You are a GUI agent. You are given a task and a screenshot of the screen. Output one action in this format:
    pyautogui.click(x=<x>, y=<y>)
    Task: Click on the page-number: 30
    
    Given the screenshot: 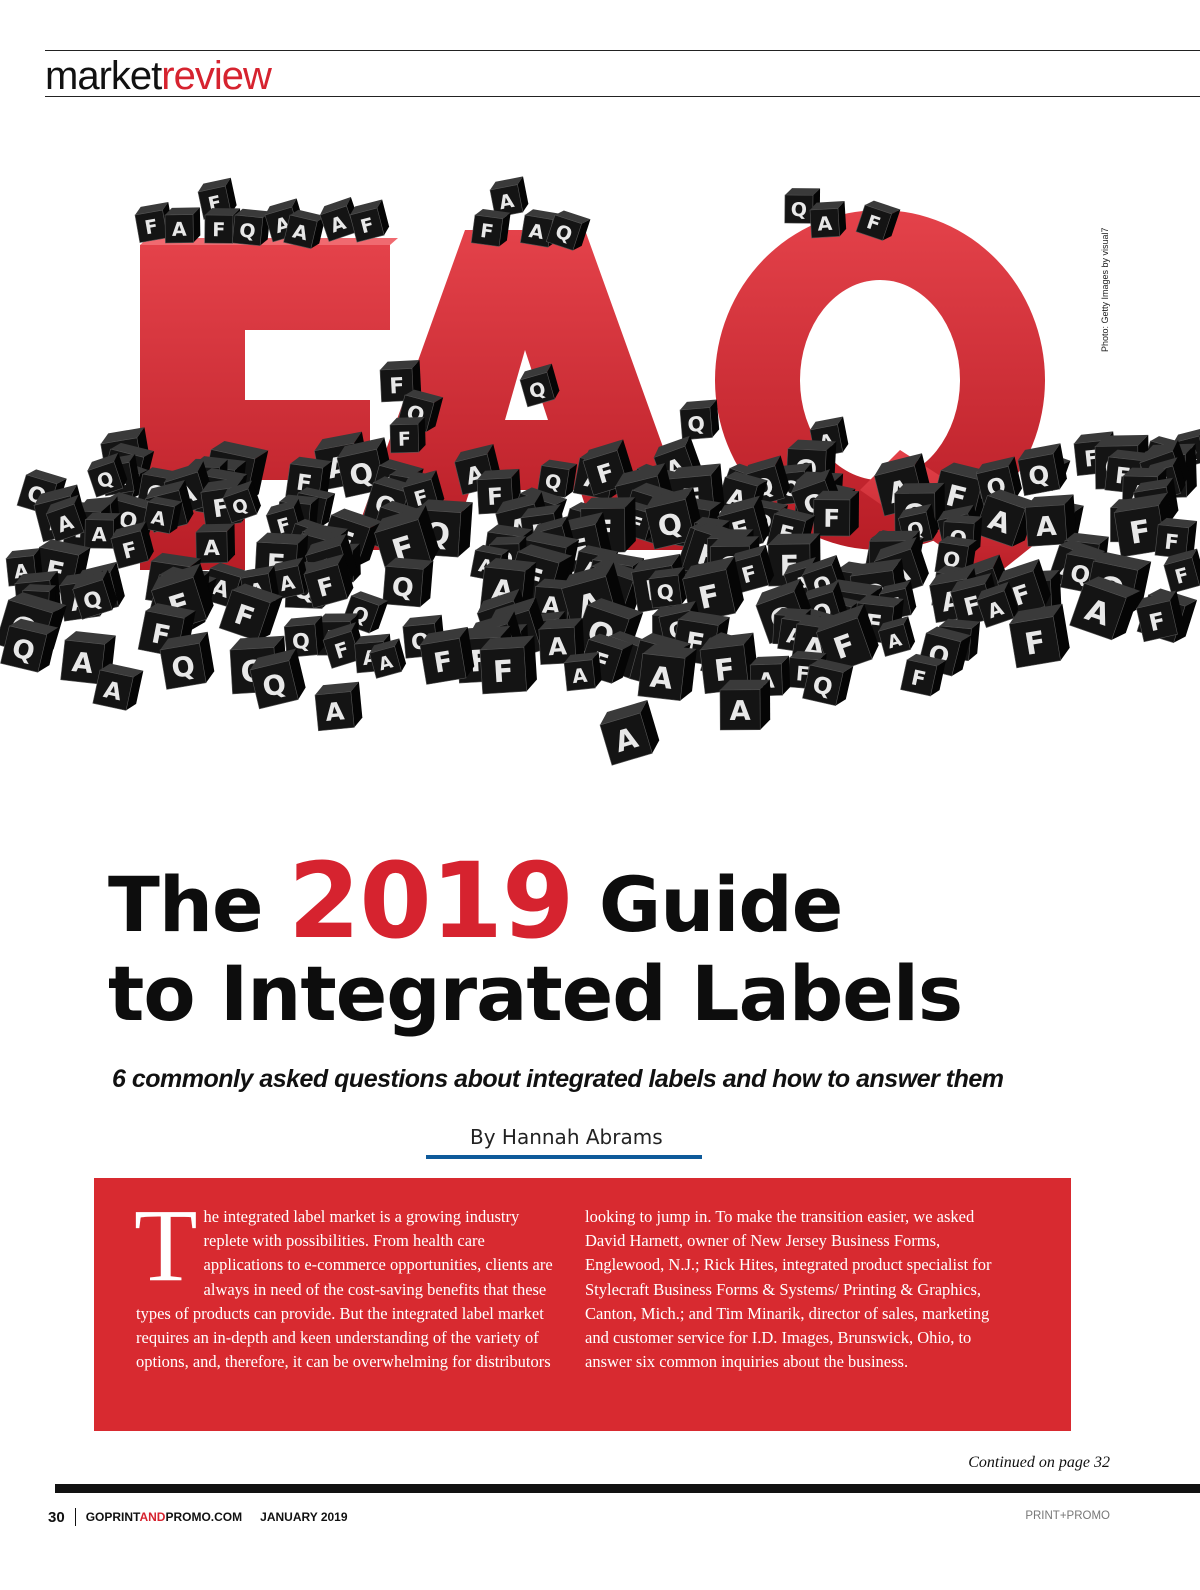 What is the action you would take?
    pyautogui.click(x=56, y=1517)
    